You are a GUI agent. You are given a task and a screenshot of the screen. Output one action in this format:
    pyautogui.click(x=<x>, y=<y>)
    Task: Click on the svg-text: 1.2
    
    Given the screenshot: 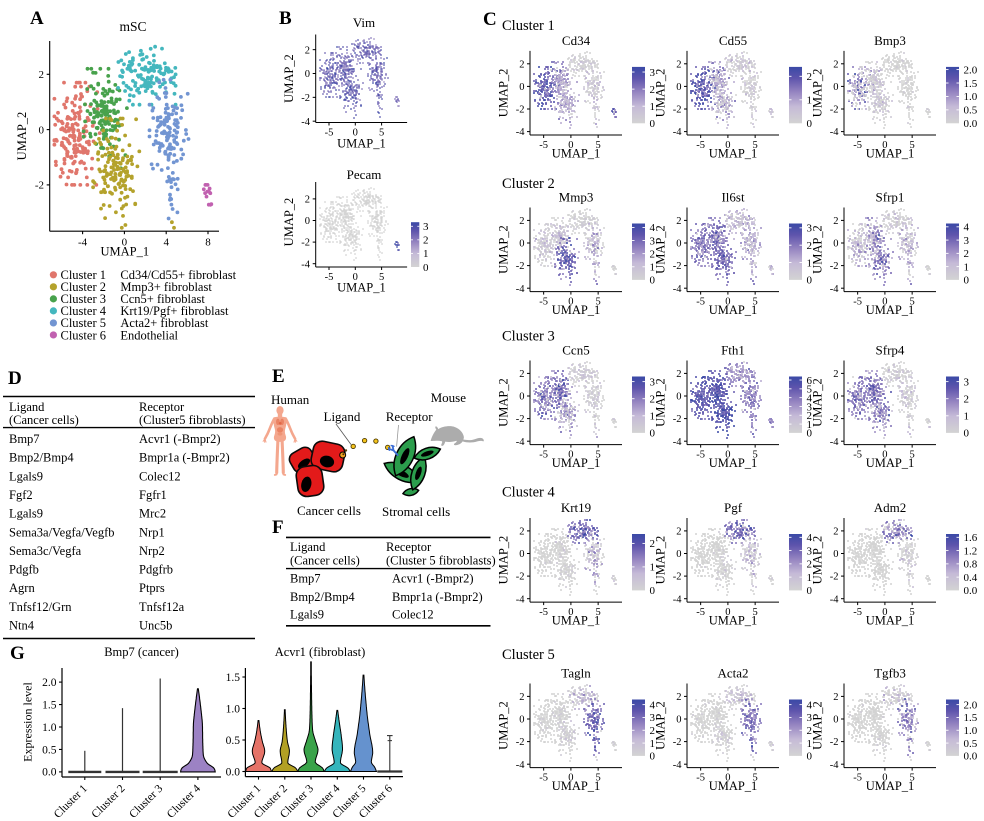 What is the action you would take?
    pyautogui.click(x=971, y=551)
    